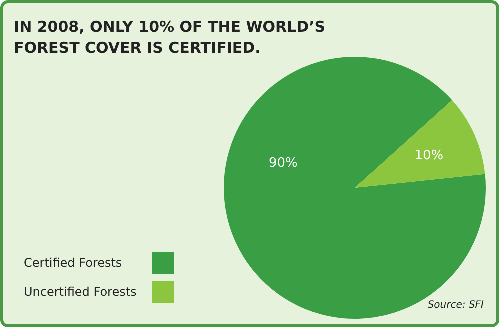 Image resolution: width=500 pixels, height=328 pixels. What do you see at coordinates (170, 37) in the screenshot?
I see `chart-title: IN 2008, ONLY 10% OF THE WORLD’S FOREST COVER IS CERTIFIED.` at bounding box center [170, 37].